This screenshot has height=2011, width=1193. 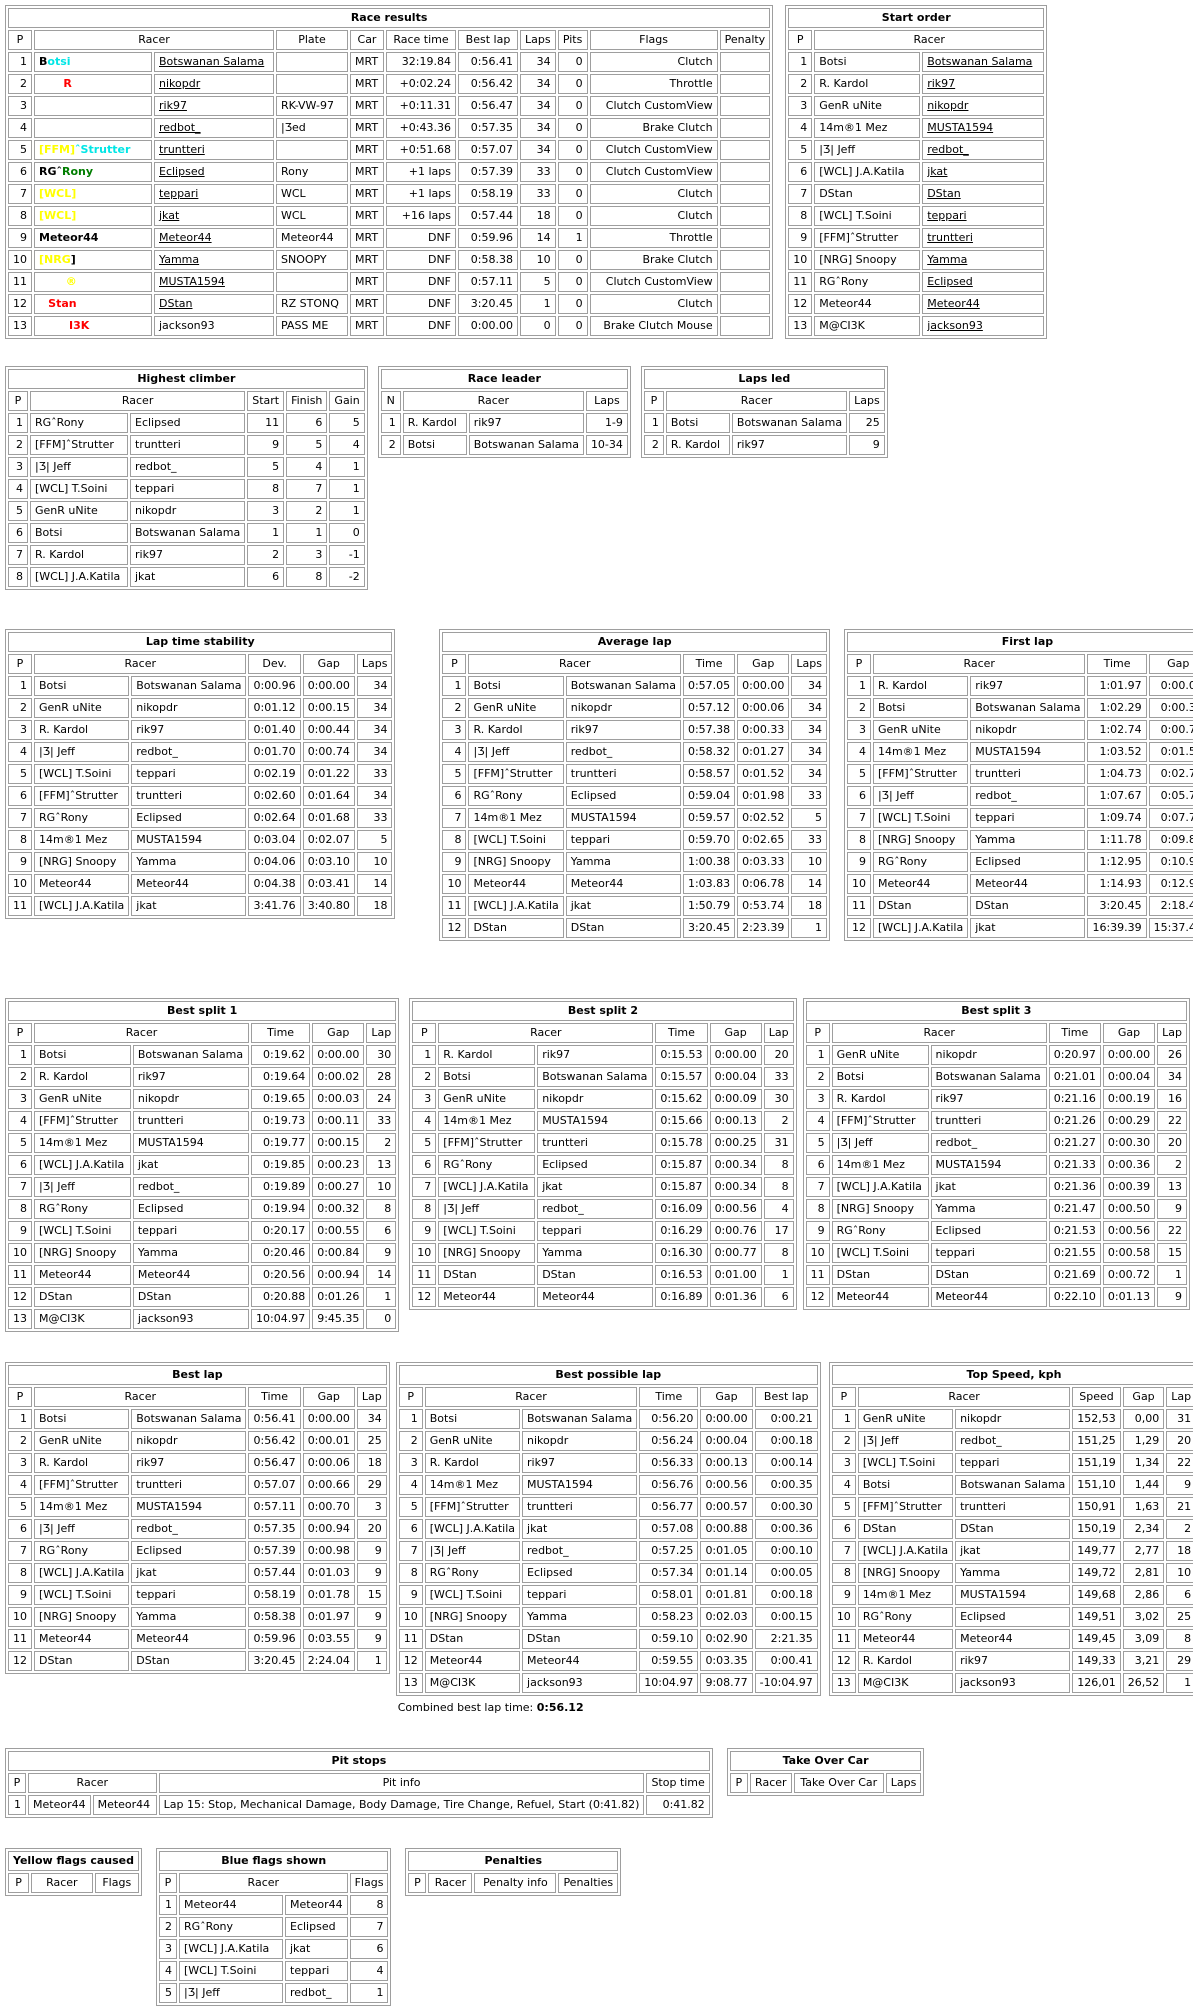 I want to click on cell: 0:58.01, so click(x=669, y=1595).